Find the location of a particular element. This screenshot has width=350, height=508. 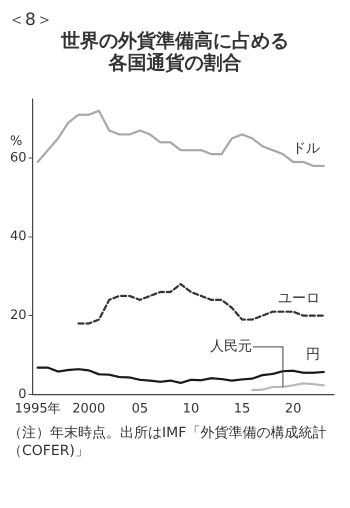

line-series is located at coordinates (201, 303).